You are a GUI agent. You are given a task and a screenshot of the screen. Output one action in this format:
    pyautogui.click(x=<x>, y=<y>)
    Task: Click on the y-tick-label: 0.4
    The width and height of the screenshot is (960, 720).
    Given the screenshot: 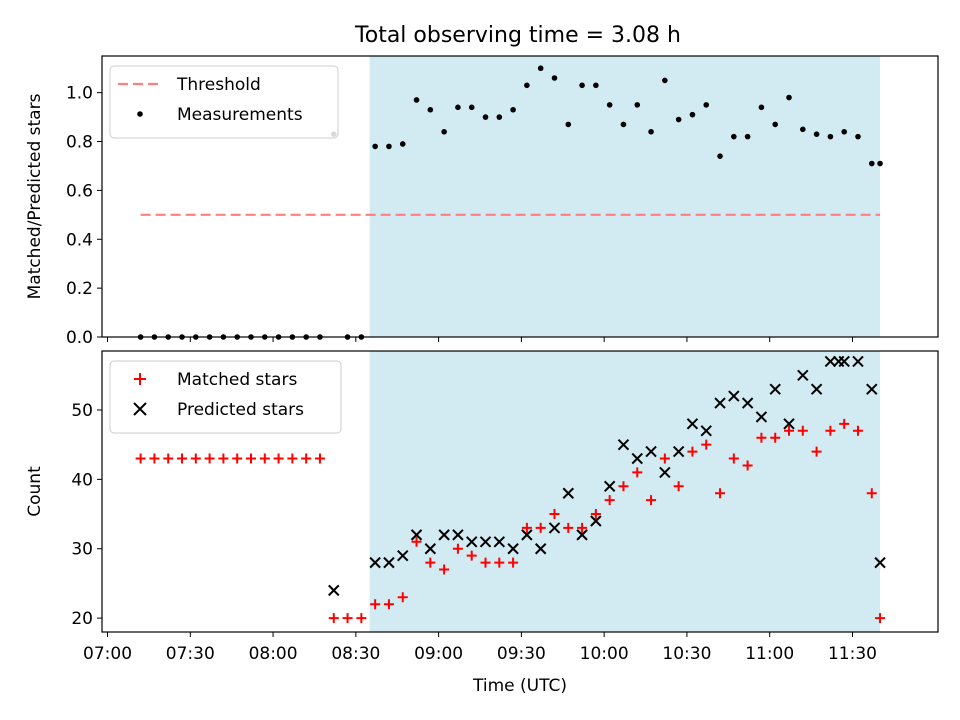 What is the action you would take?
    pyautogui.click(x=79, y=240)
    